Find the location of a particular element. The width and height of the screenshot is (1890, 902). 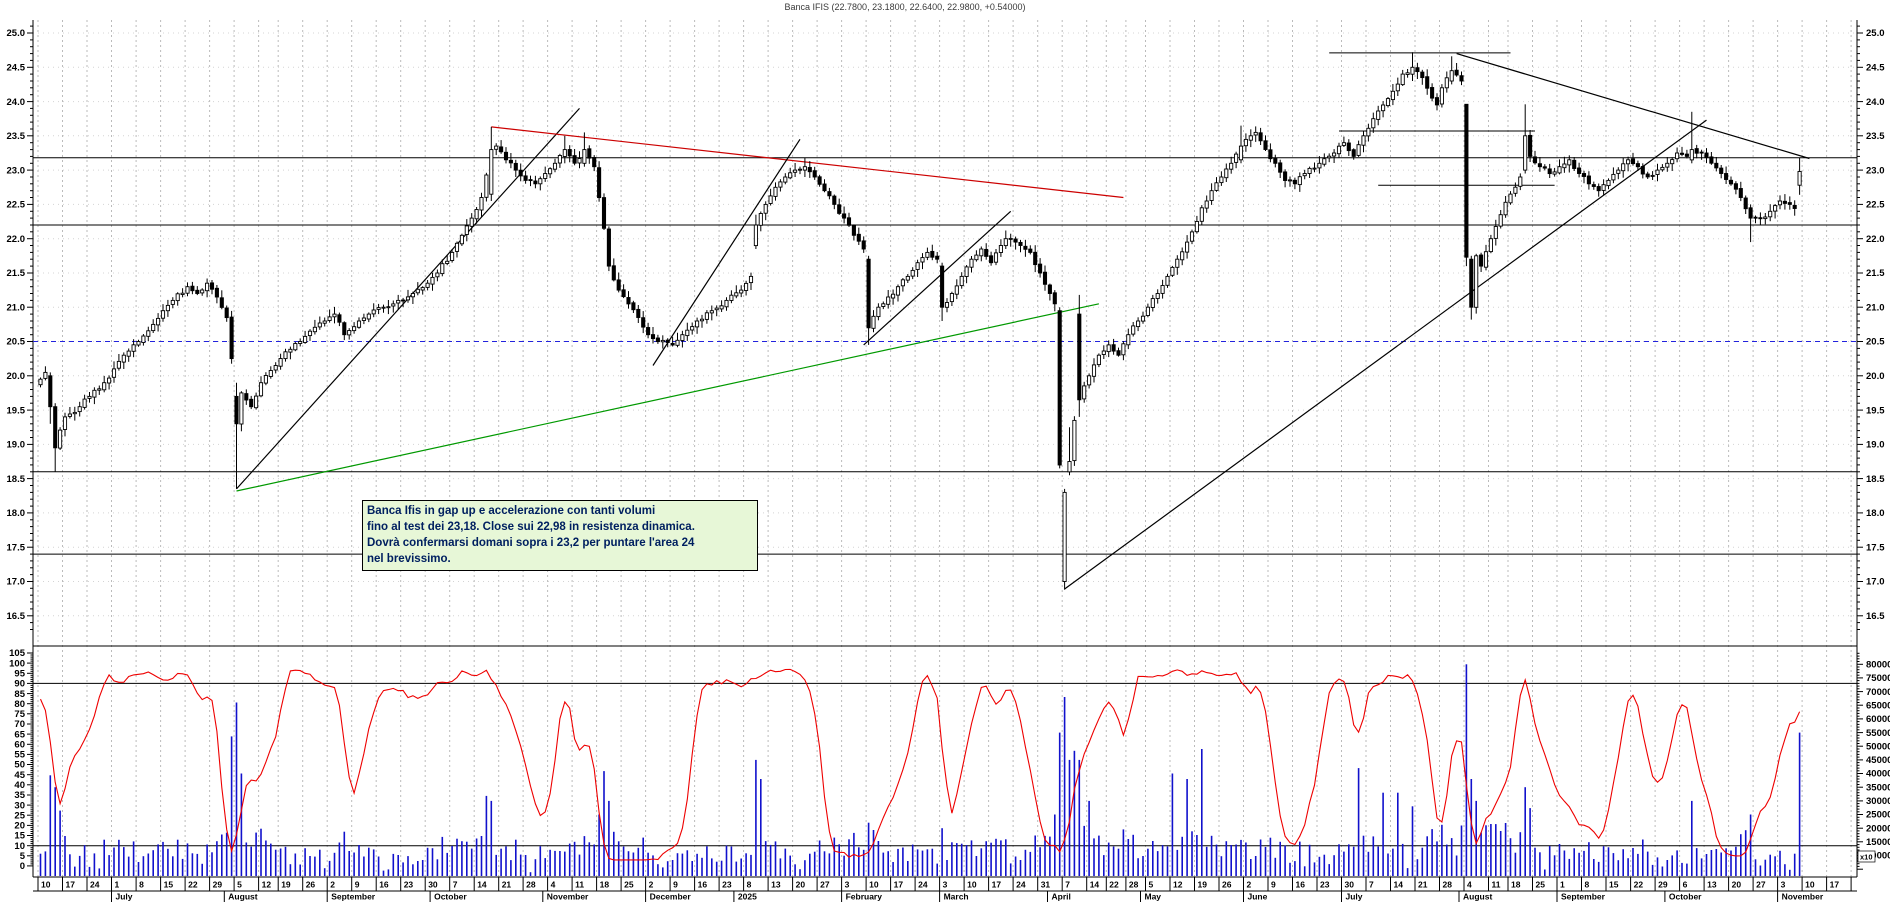

svg-text: 50000 is located at coordinates (1878, 746).